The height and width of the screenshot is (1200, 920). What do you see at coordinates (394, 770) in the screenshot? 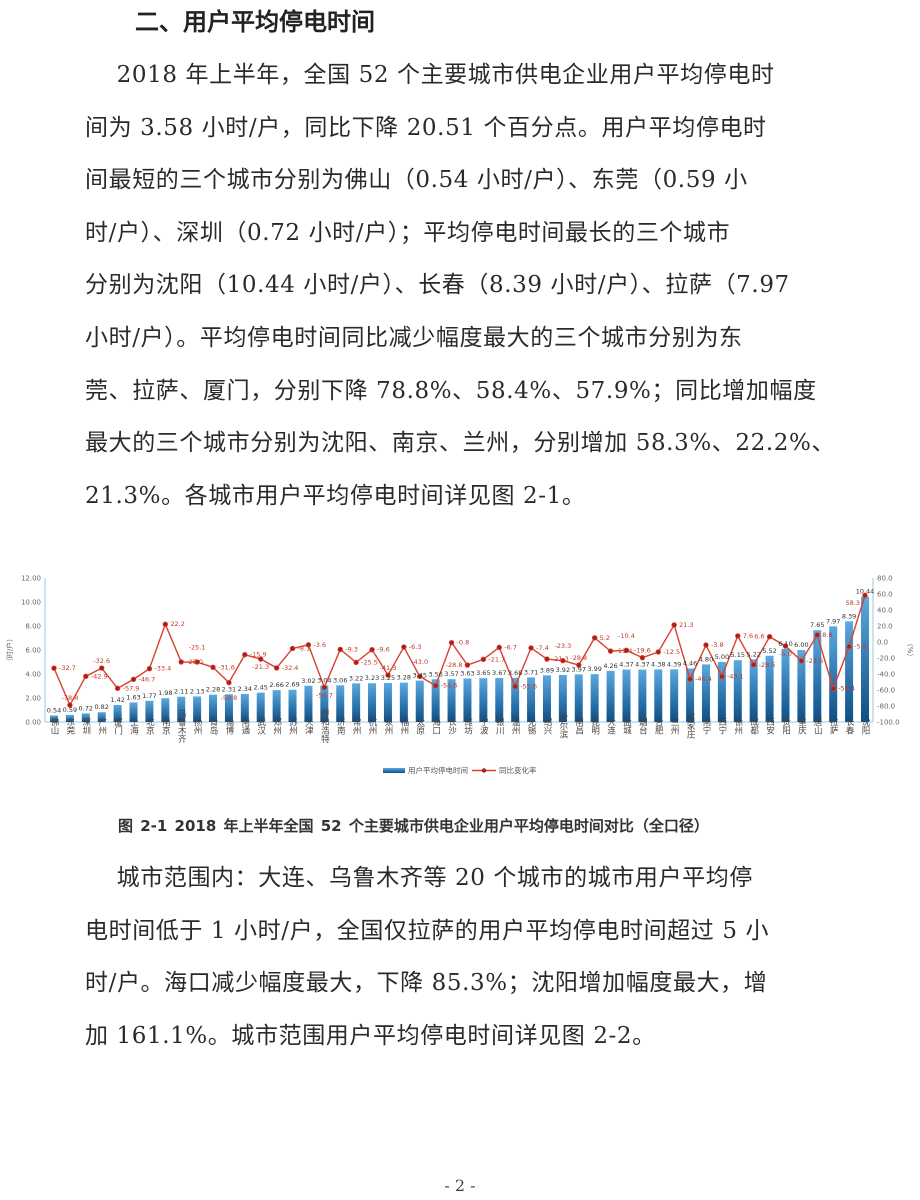
I see `legend-bar-swatch` at bounding box center [394, 770].